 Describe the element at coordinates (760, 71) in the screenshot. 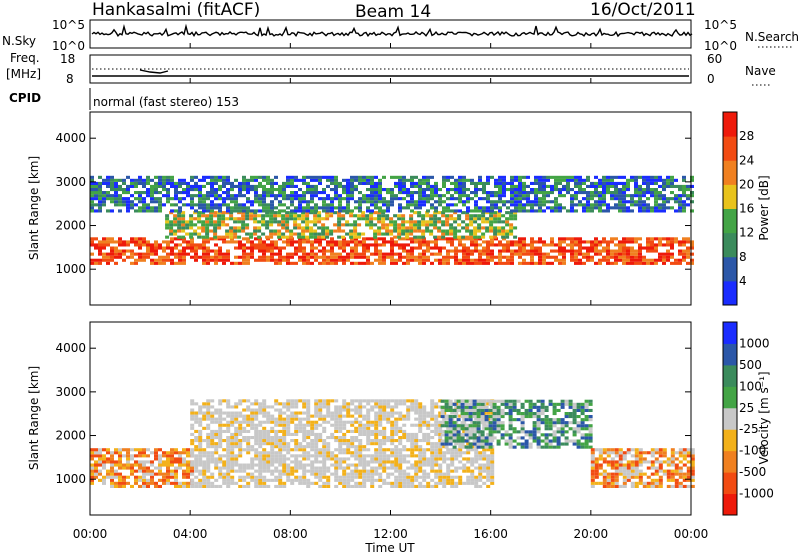

I see `nave-label: Nave` at that location.